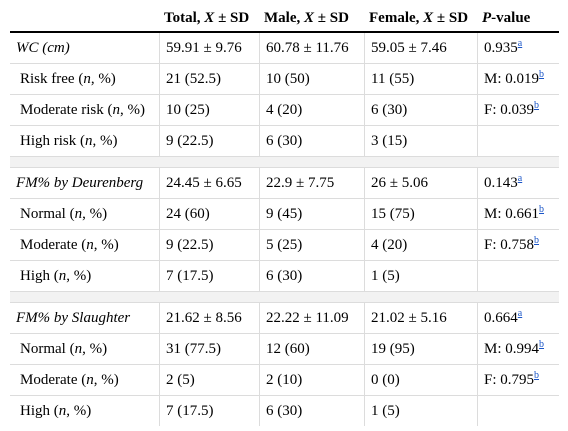  Describe the element at coordinates (210, 48) in the screenshot. I see `total-cell: 59.91 ± 9.76` at that location.